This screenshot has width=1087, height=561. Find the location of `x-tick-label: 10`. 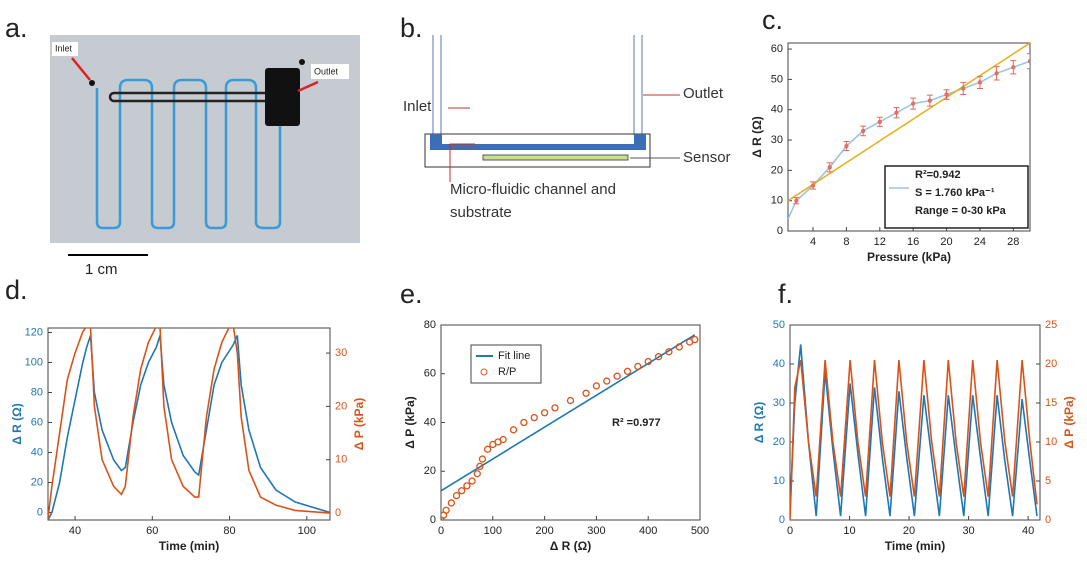

x-tick-label: 10 is located at coordinates (849, 531).